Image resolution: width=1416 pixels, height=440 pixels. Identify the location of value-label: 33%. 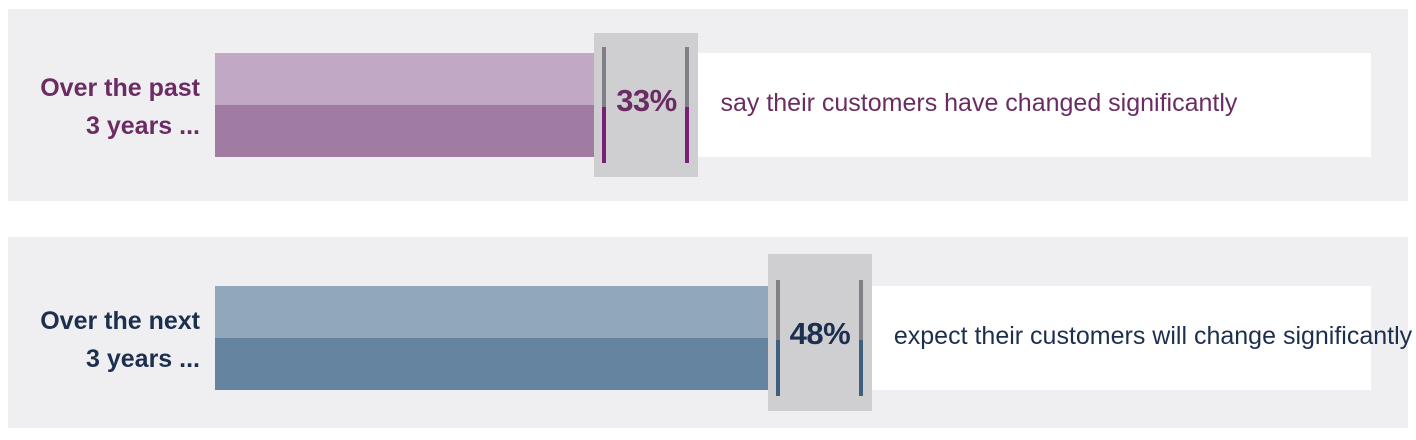
(646, 100).